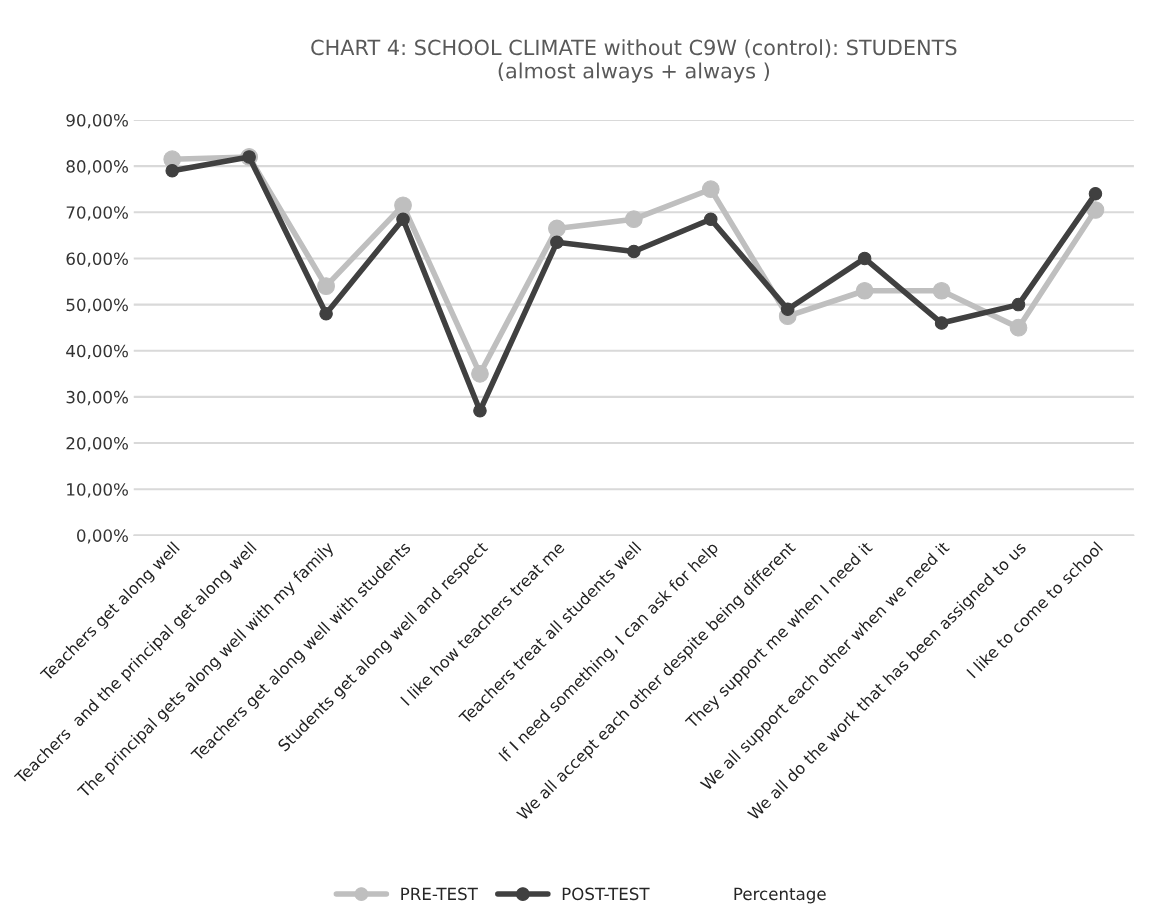 This screenshot has height=923, width=1163. What do you see at coordinates (97, 398) in the screenshot?
I see `y-tick-label: 30,00%` at bounding box center [97, 398].